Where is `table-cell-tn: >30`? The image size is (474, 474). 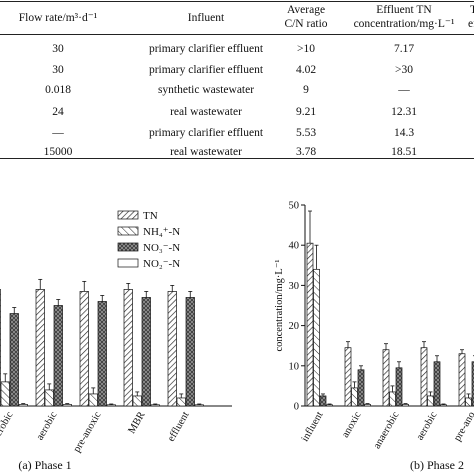
table-cell-tn: >30 is located at coordinates (404, 70).